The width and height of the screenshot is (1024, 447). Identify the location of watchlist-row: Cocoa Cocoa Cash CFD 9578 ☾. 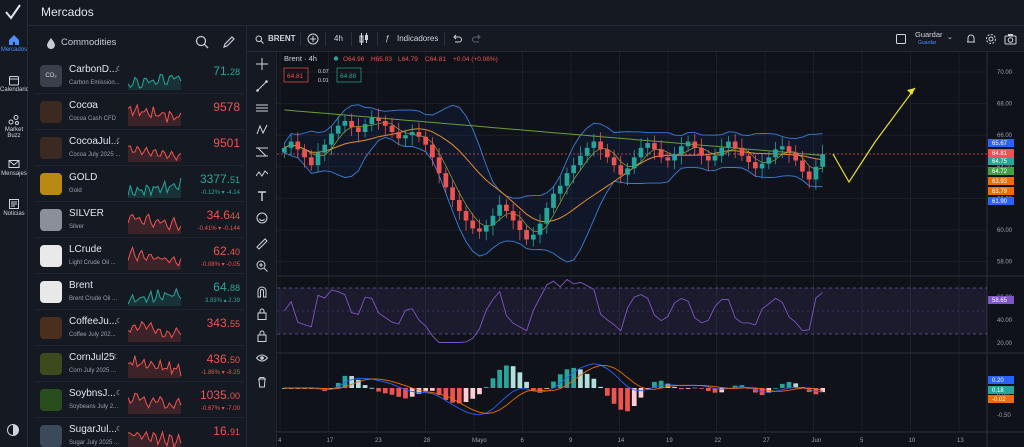
(140, 113).